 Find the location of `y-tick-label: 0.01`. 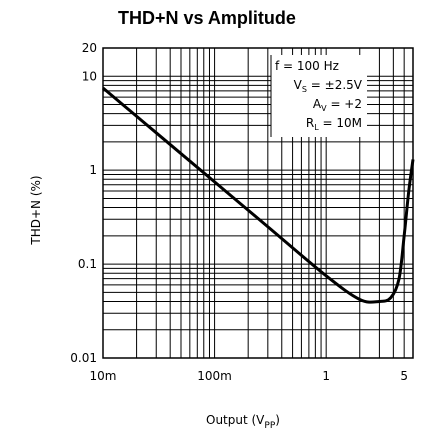

y-tick-label: 0.01 is located at coordinates (83, 358).